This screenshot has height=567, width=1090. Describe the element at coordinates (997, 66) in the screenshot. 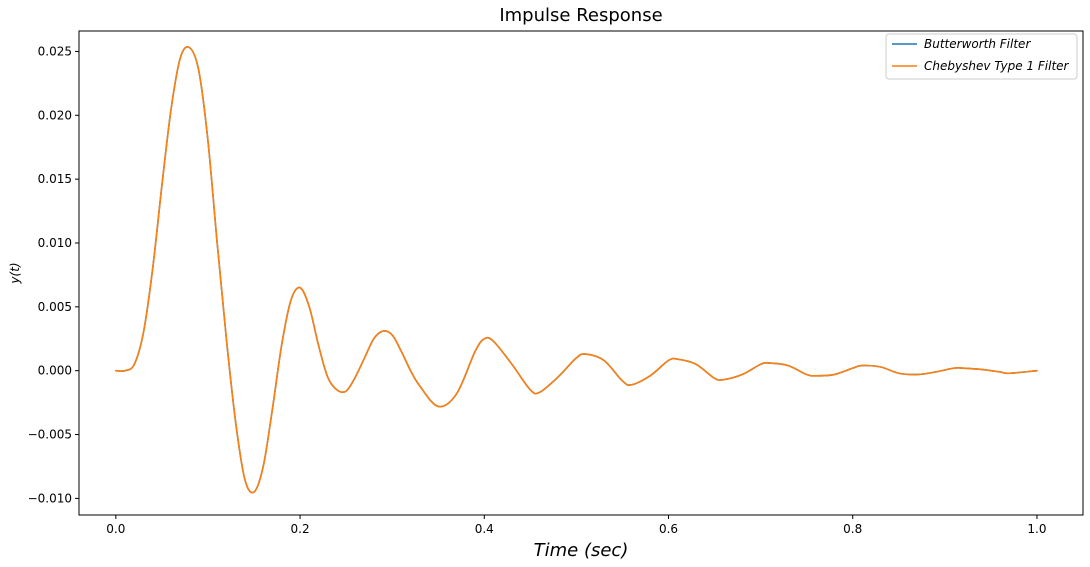

I see `legend-label-chebyshev: Chebyshev Type 1 Filter` at that location.